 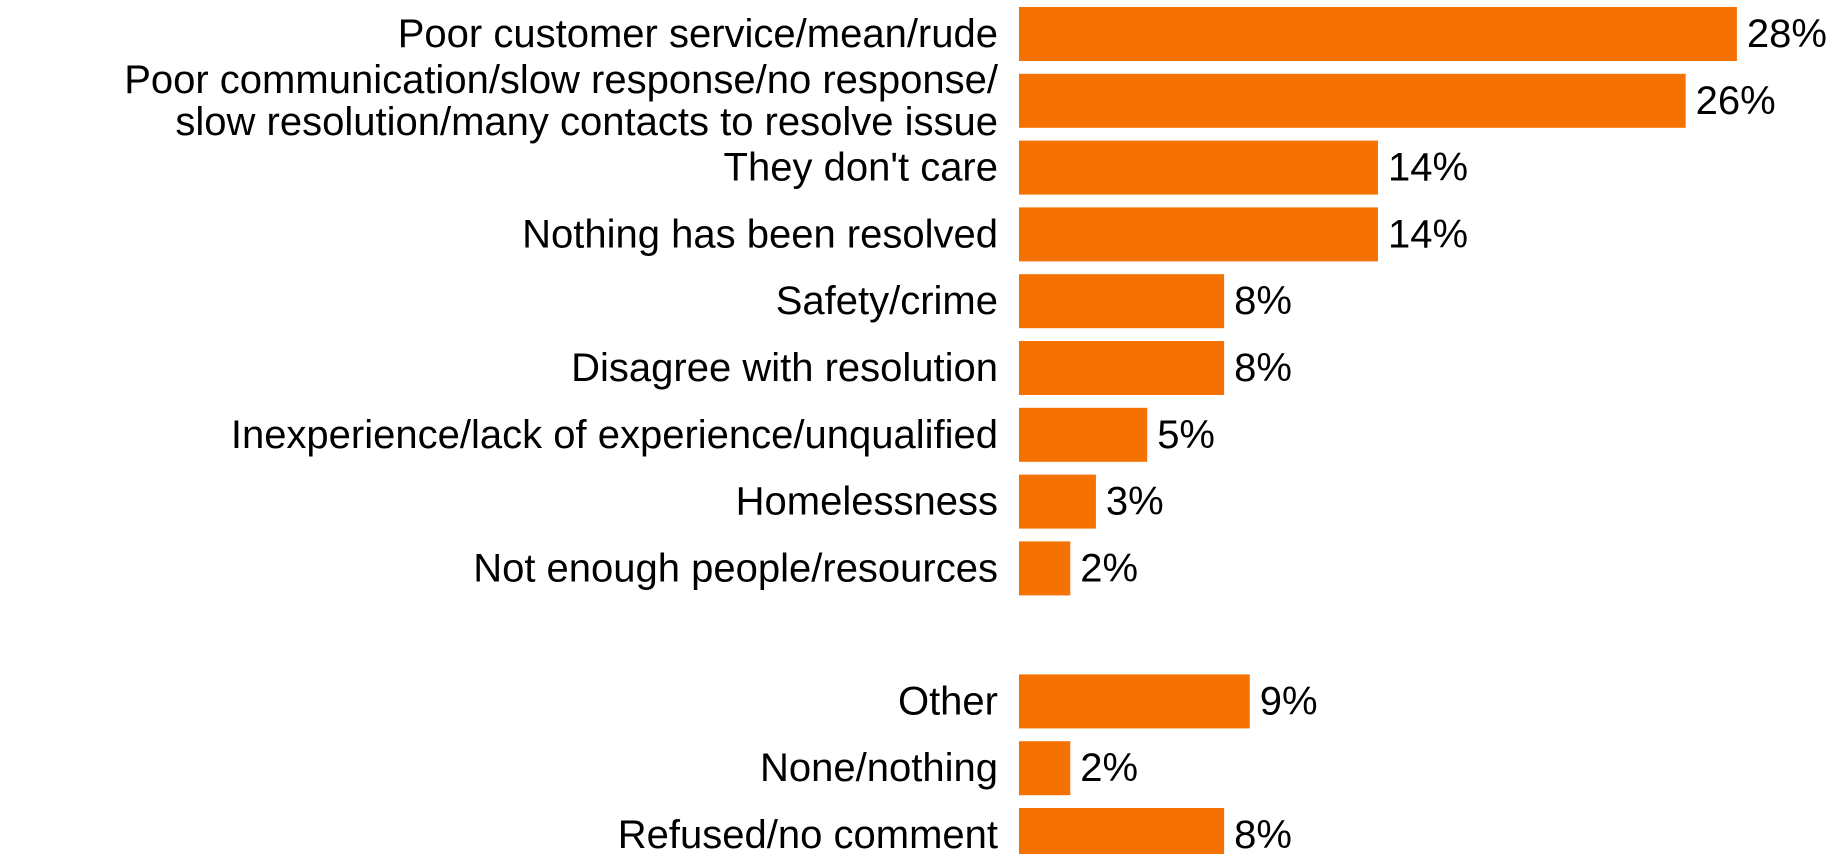 I want to click on bar-row: 8% Disagree with resolution, so click(x=931, y=368).